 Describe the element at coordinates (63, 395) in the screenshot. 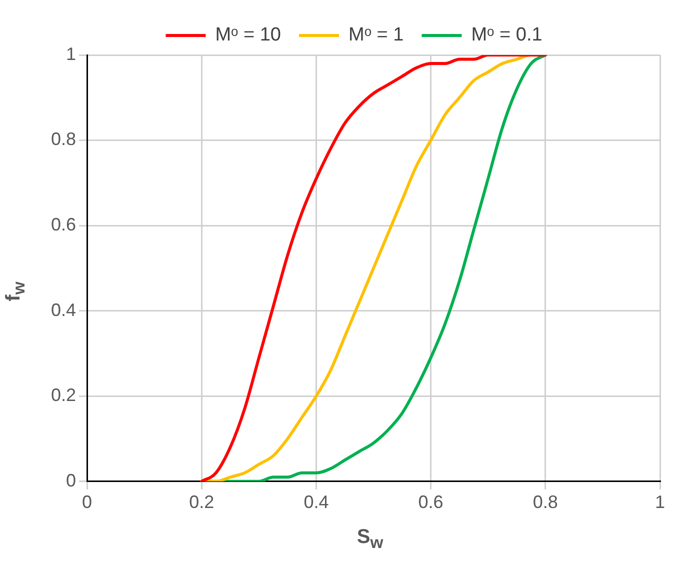

I see `y-tick-label: 0.2` at that location.